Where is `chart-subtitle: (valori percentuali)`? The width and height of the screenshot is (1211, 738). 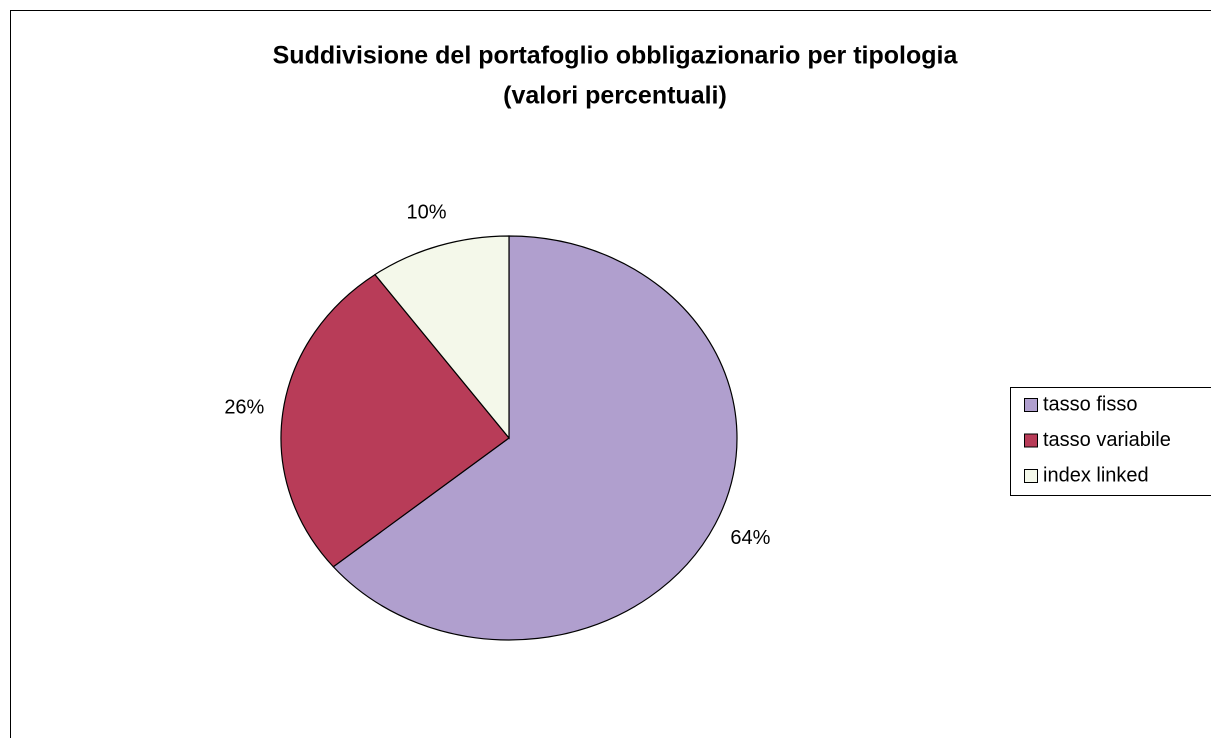
chart-subtitle: (valori percentuali) is located at coordinates (615, 96).